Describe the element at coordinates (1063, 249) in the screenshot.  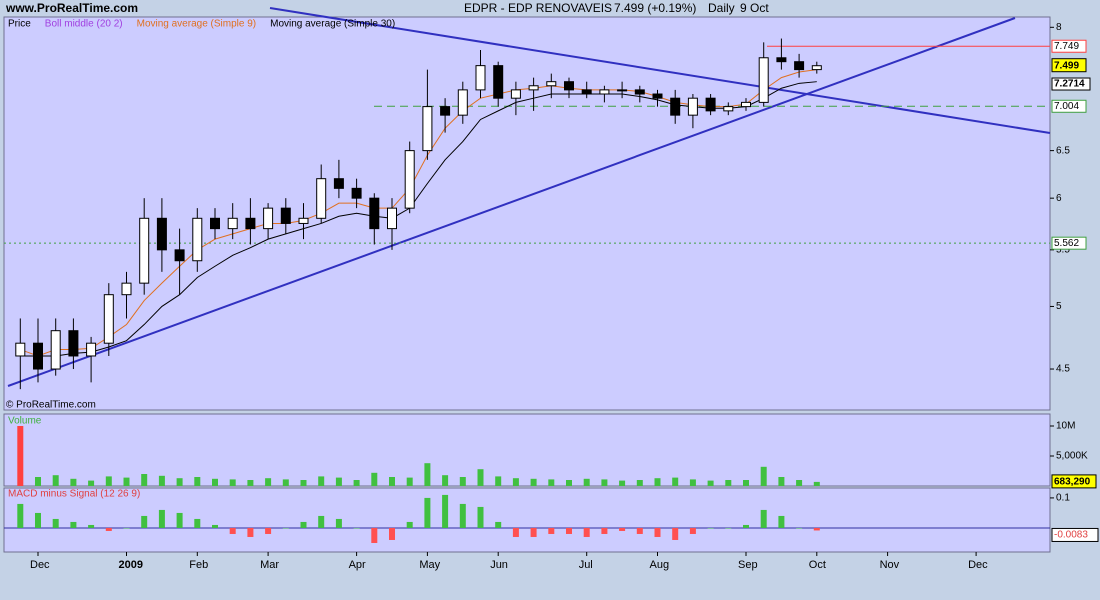
I see `y-tick-label: 5.5` at that location.